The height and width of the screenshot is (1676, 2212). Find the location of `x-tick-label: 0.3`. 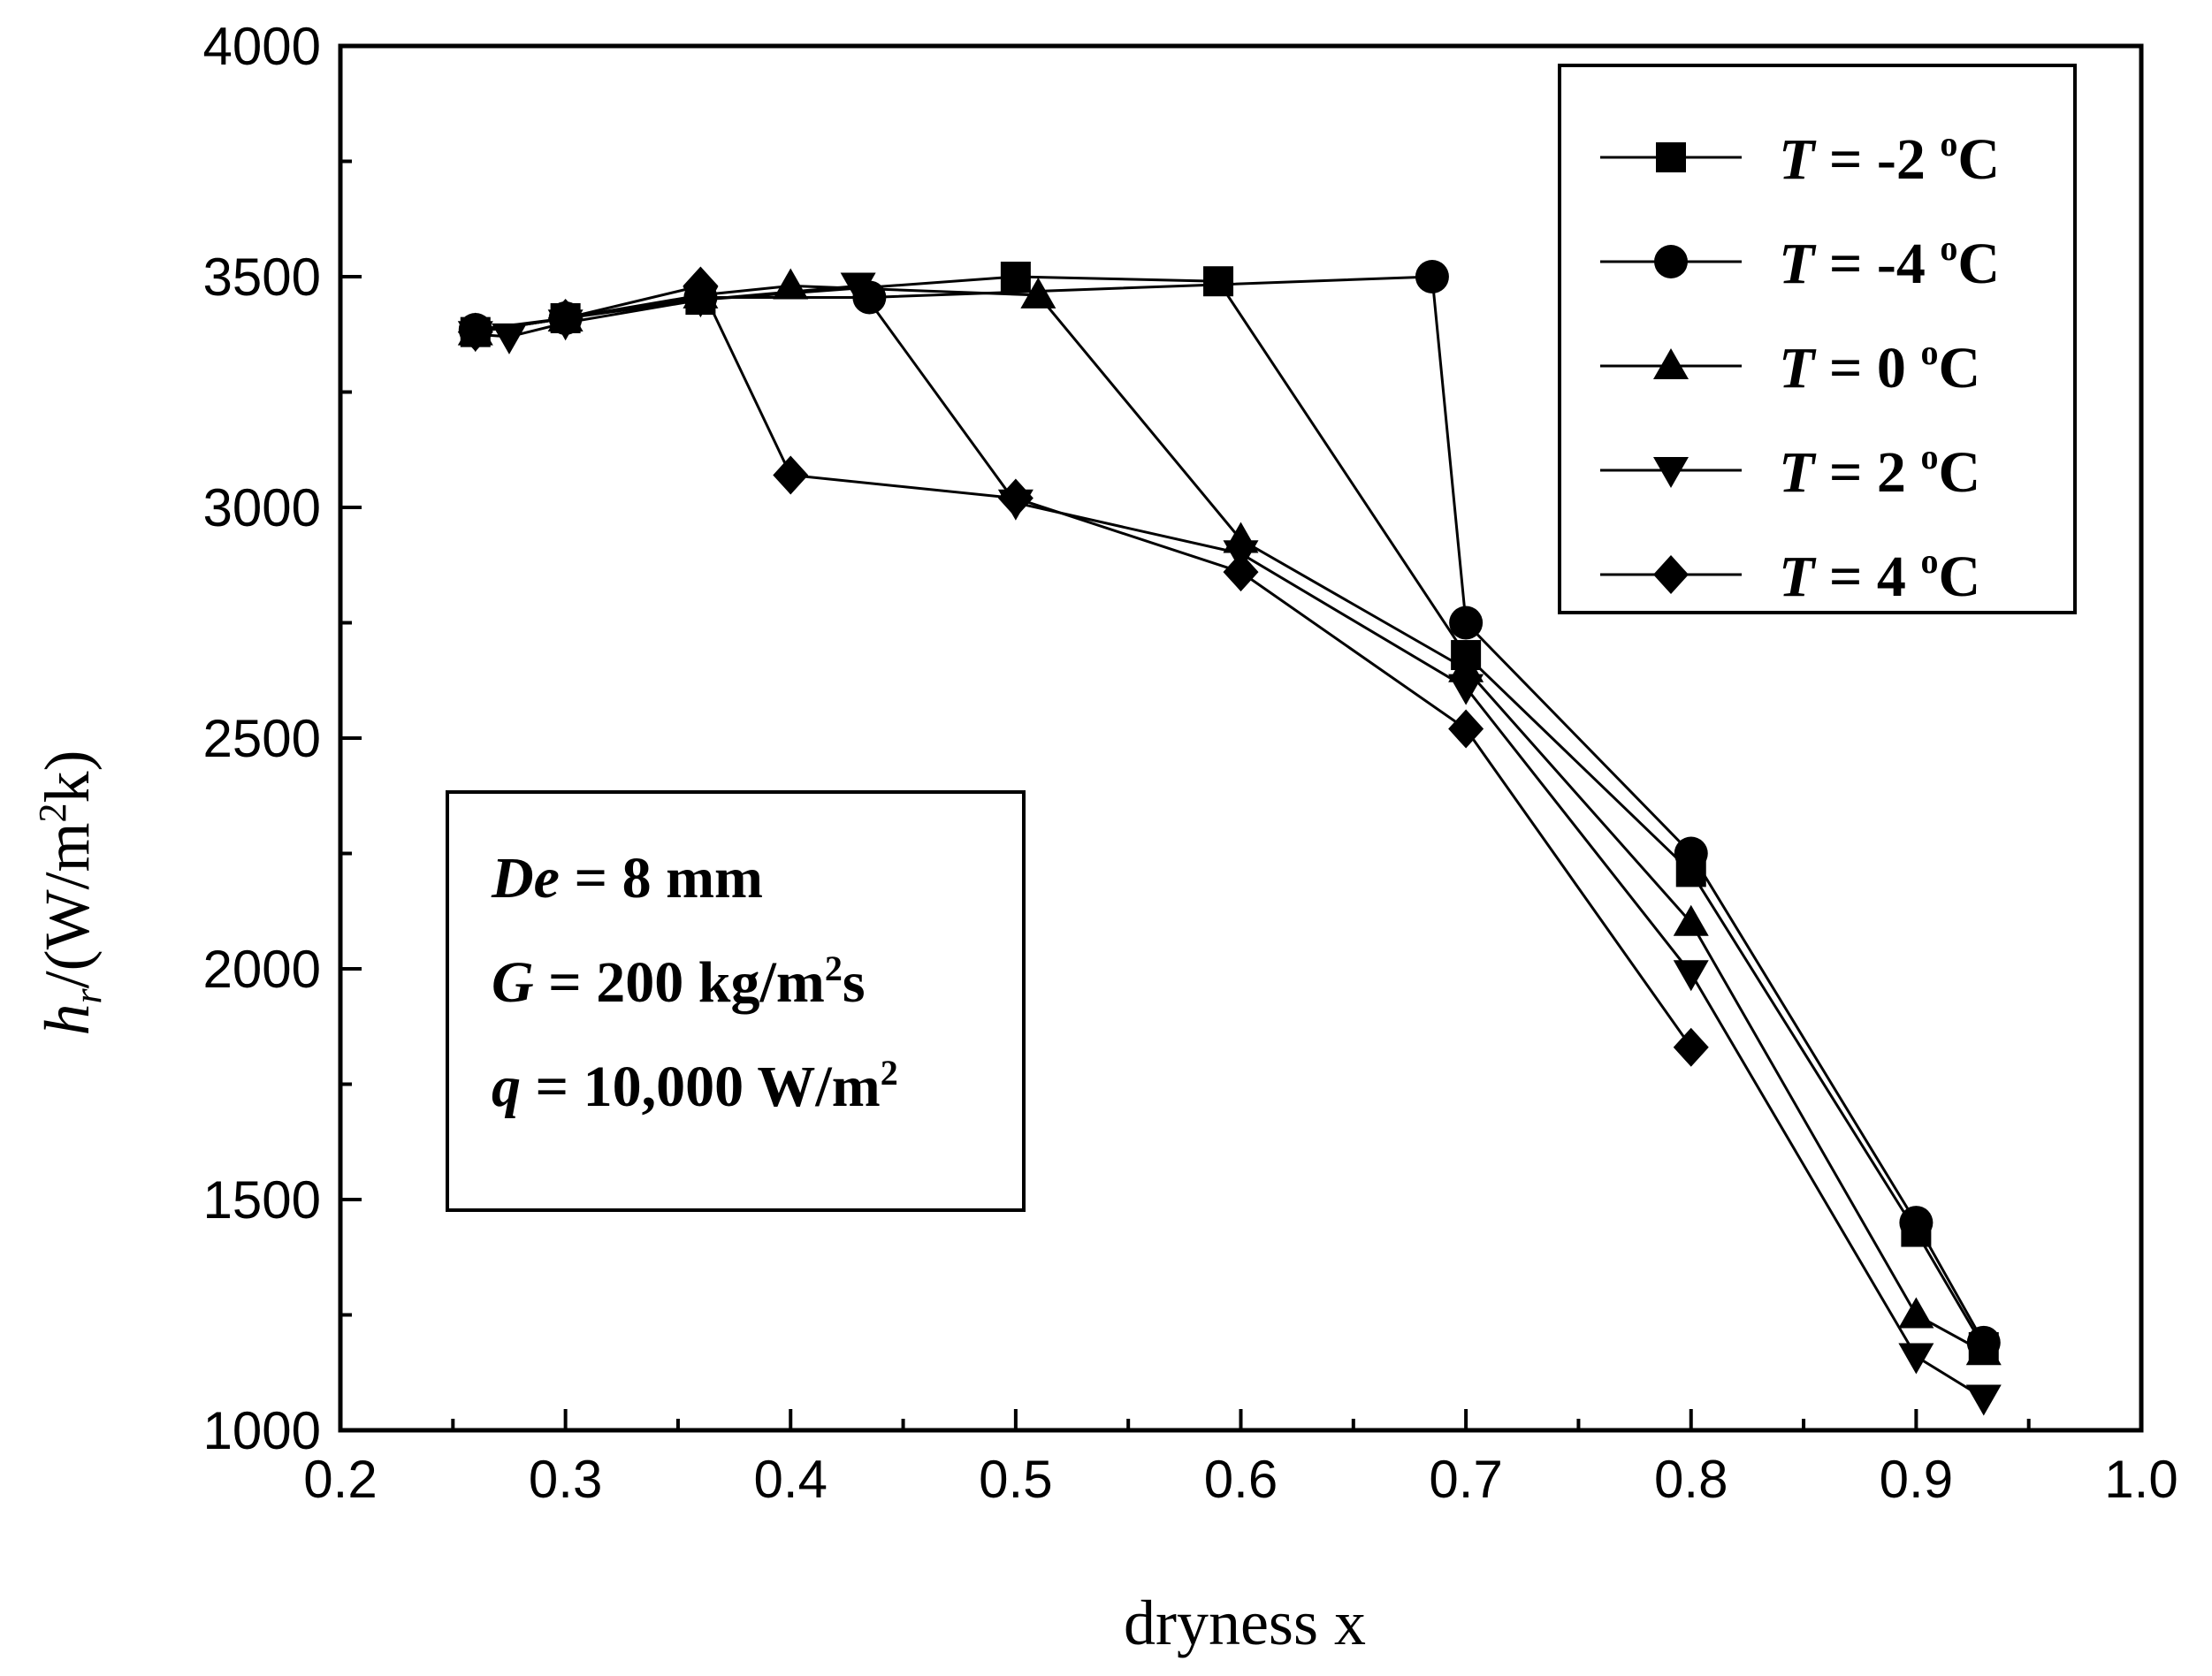

x-tick-label: 0.3 is located at coordinates (565, 1479).